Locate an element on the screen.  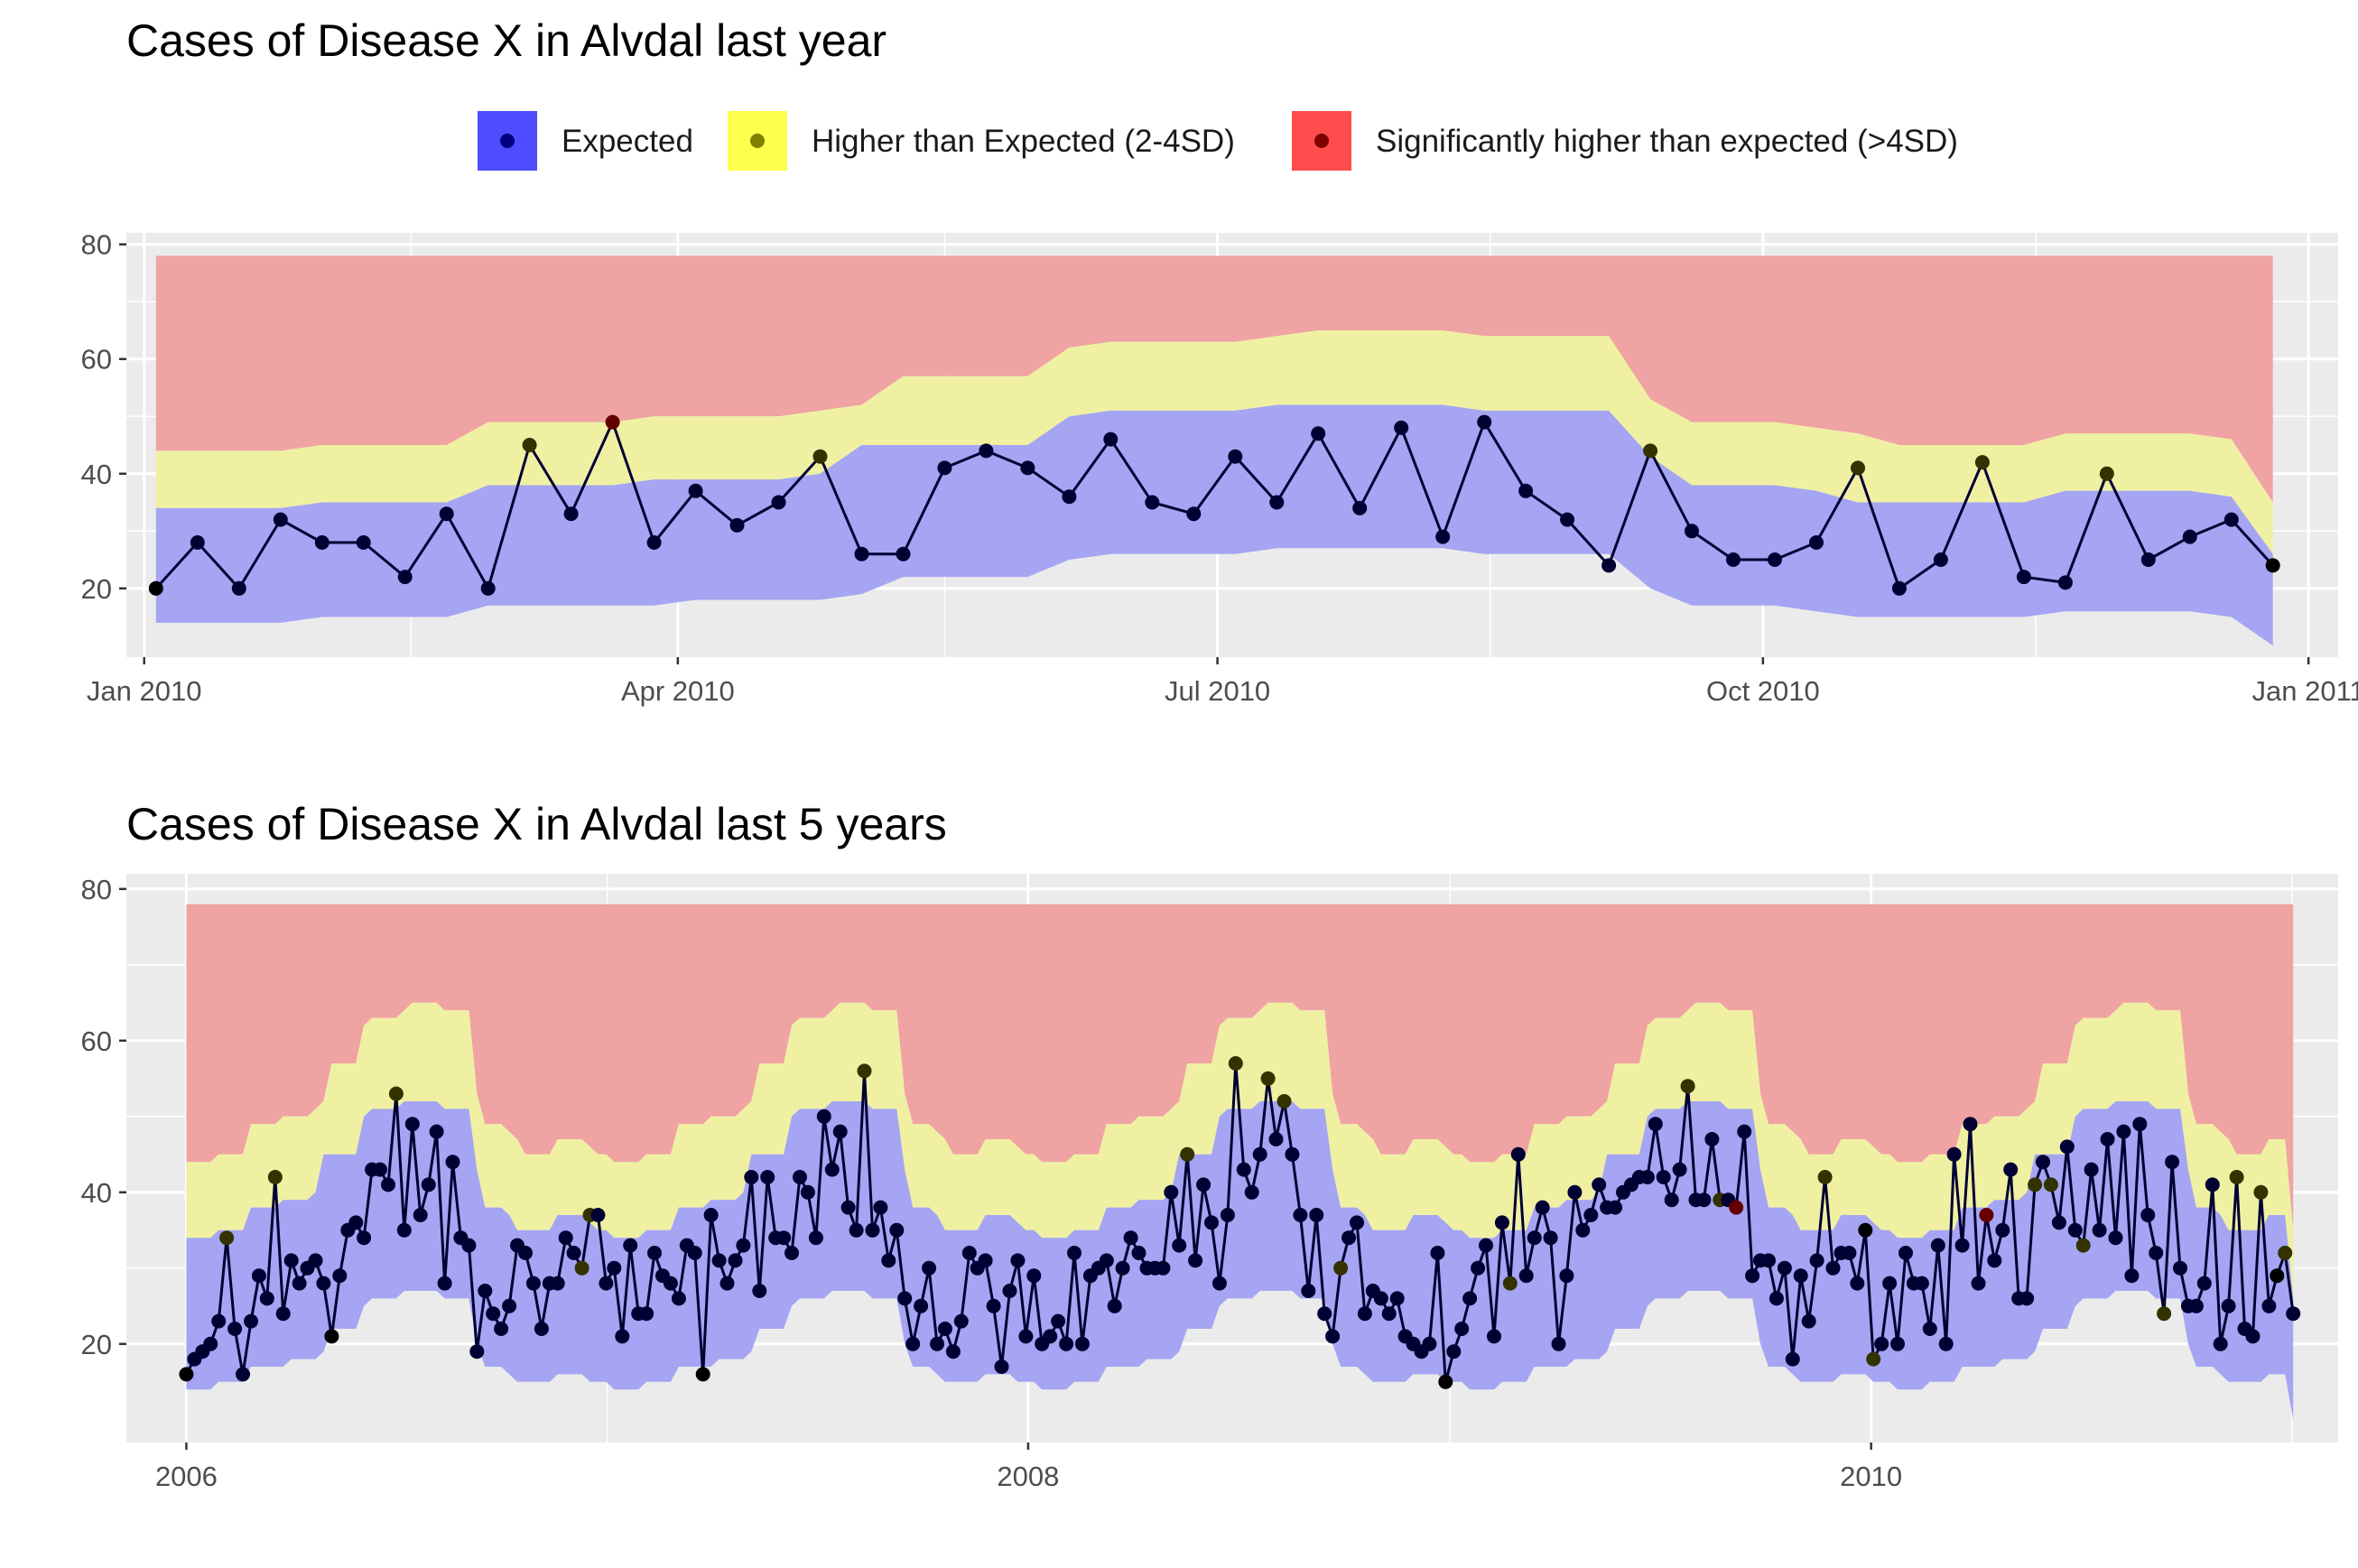
x-tick-label: 2008 is located at coordinates (1028, 1476).